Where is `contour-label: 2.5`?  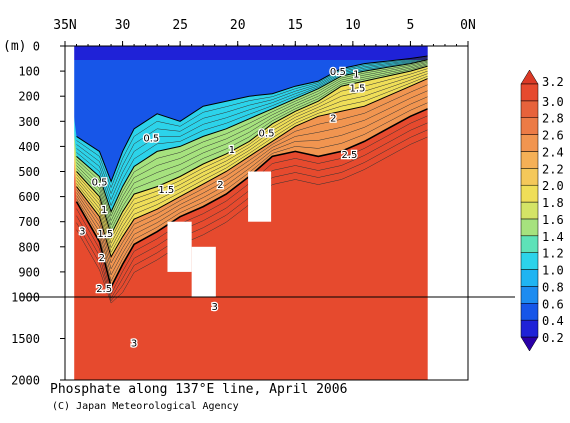 contour-label: 2.5 is located at coordinates (104, 289).